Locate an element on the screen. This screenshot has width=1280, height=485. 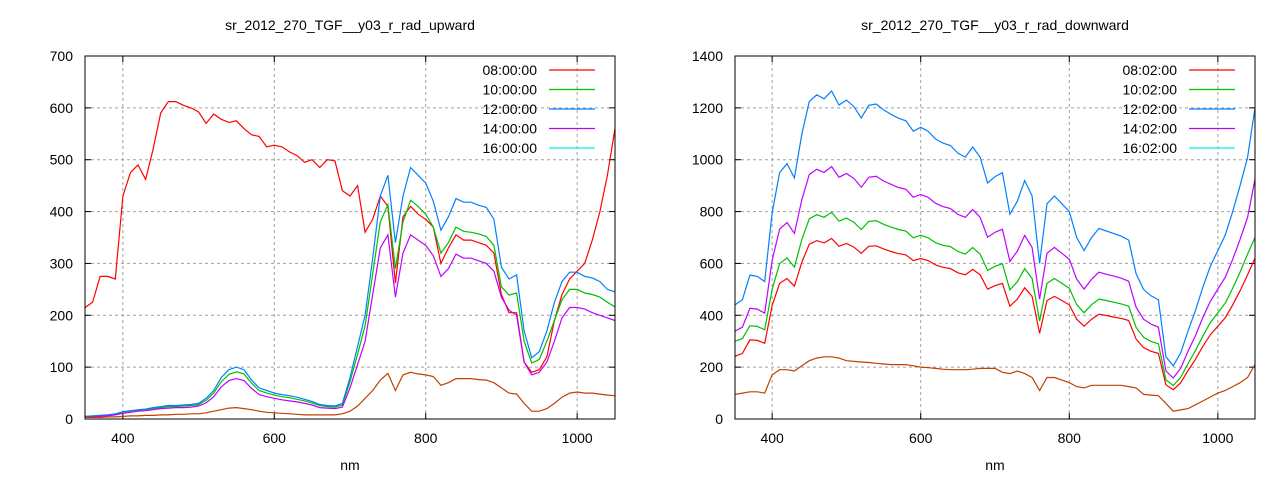
legend-label: 08:00:00 is located at coordinates (510, 70).